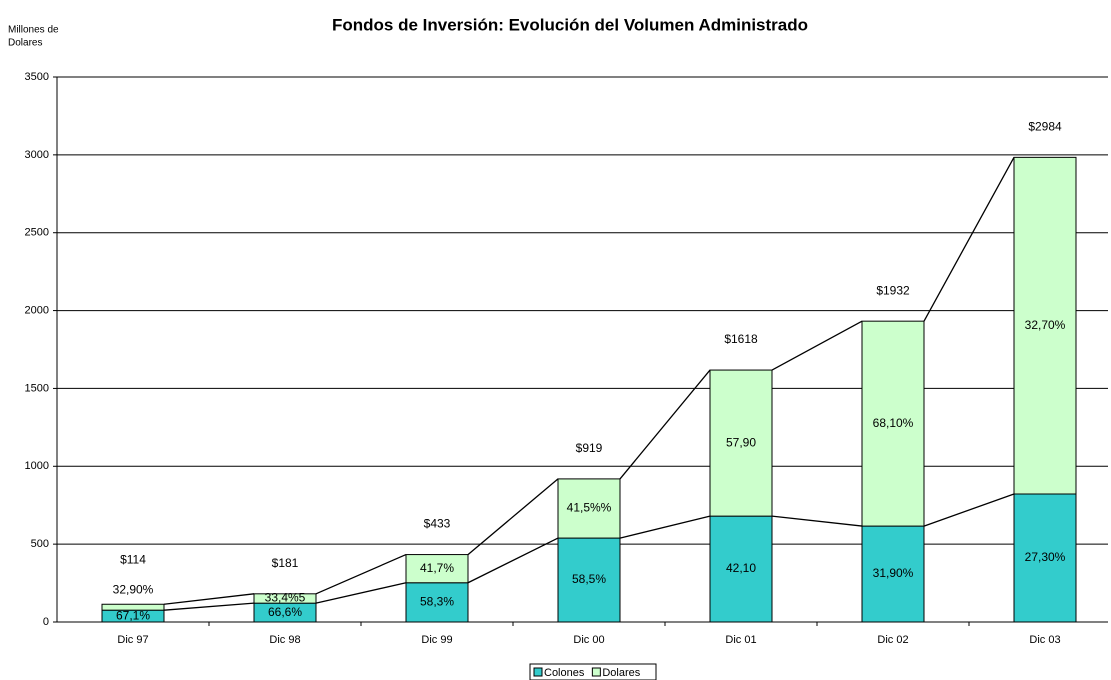 This screenshot has width=1111, height=680. I want to click on segment-label: 32,70%, so click(1045, 325).